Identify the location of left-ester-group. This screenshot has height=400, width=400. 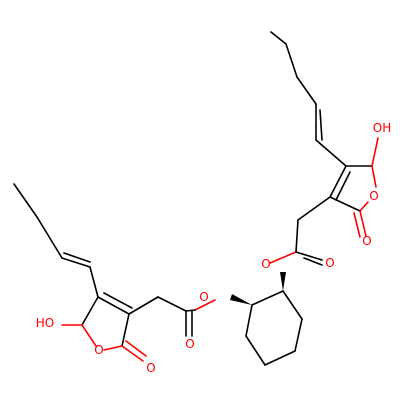
(186, 316).